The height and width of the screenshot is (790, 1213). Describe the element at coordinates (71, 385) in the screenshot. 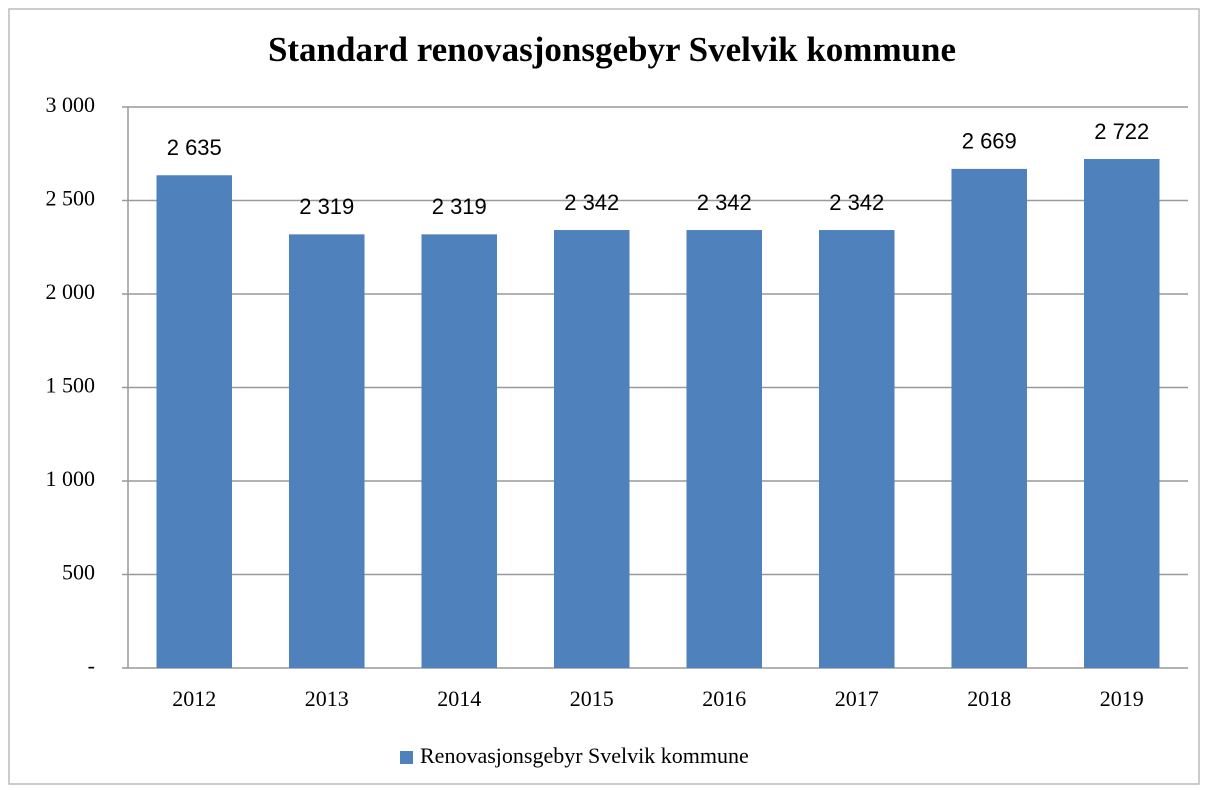

I see `y-tick-label: 1 500` at that location.